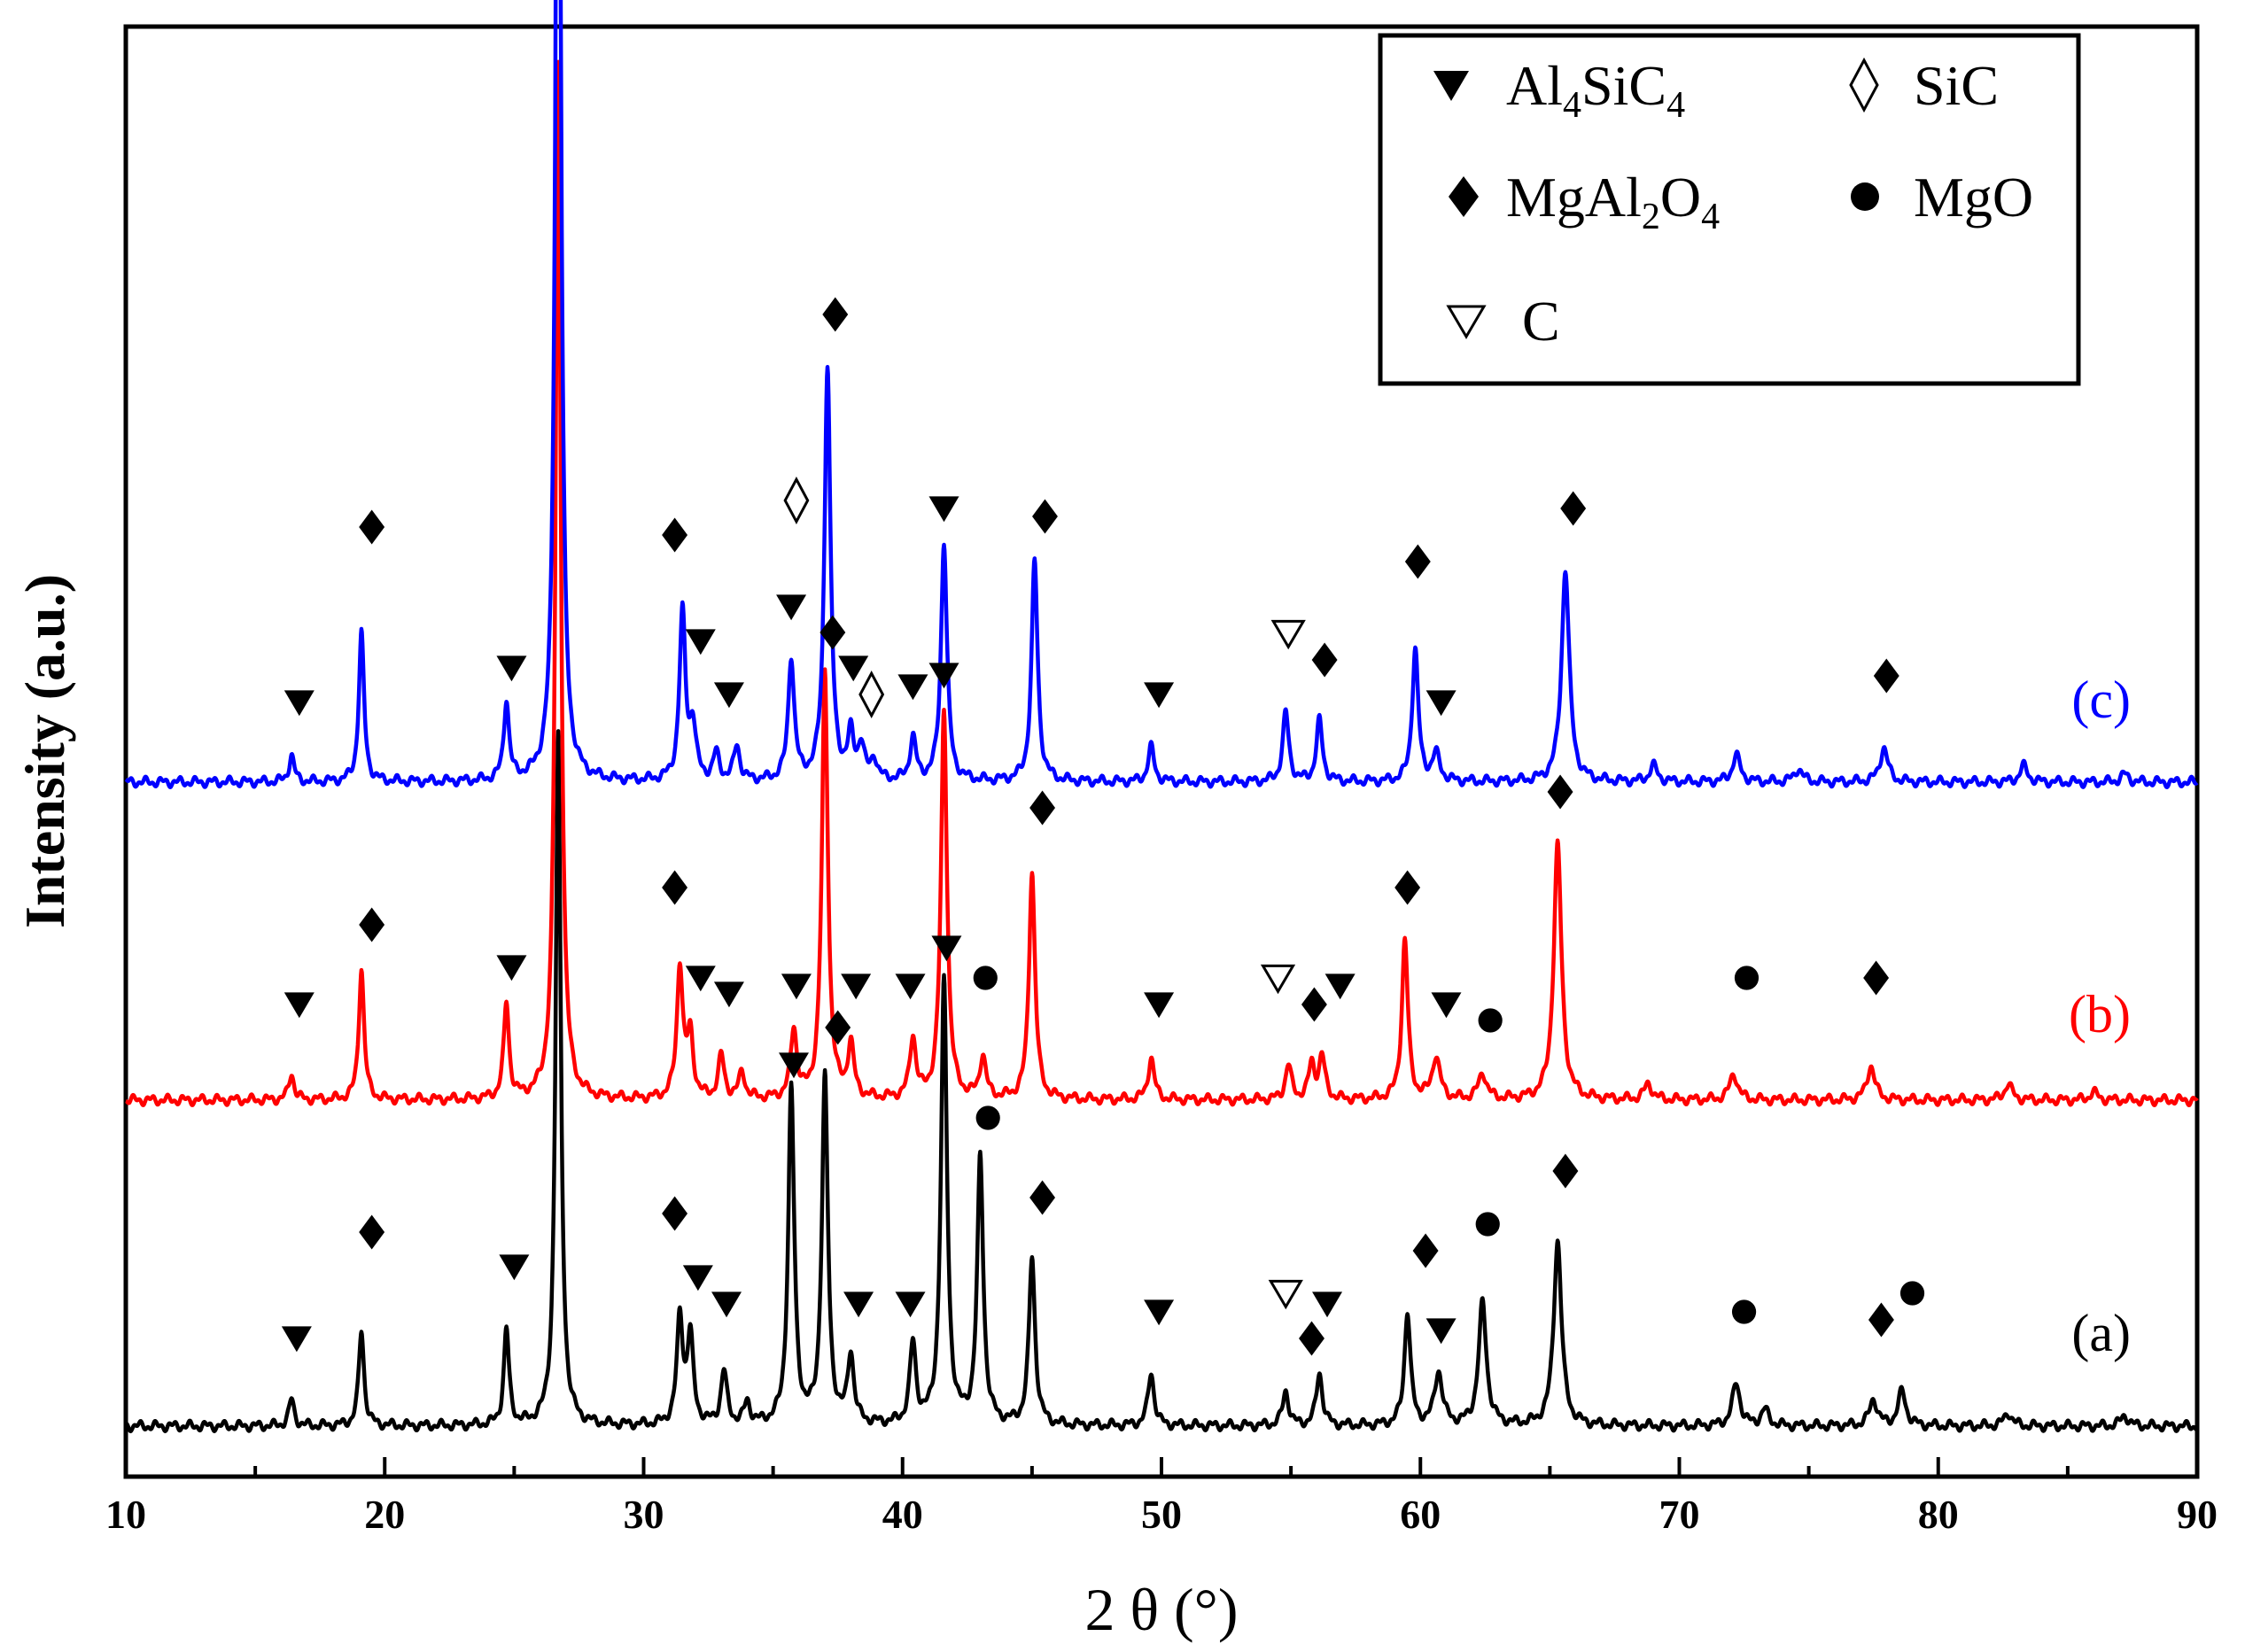 Image resolution: width=2245 pixels, height=1652 pixels. I want to click on legend-label: SiC, so click(1956, 85).